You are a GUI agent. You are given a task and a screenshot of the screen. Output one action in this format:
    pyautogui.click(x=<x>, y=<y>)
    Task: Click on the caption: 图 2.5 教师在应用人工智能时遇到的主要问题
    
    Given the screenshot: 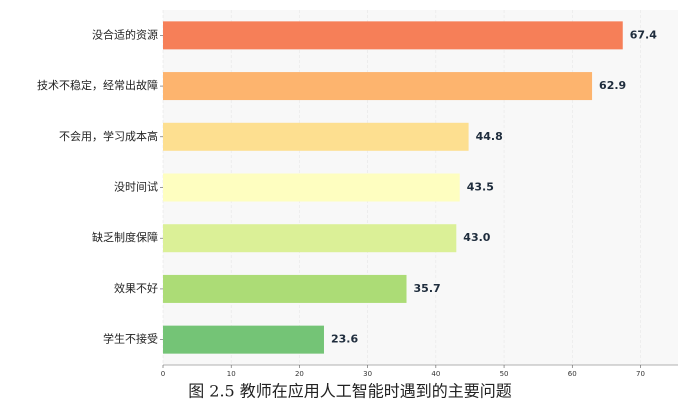 What is the action you would take?
    pyautogui.click(x=350, y=391)
    